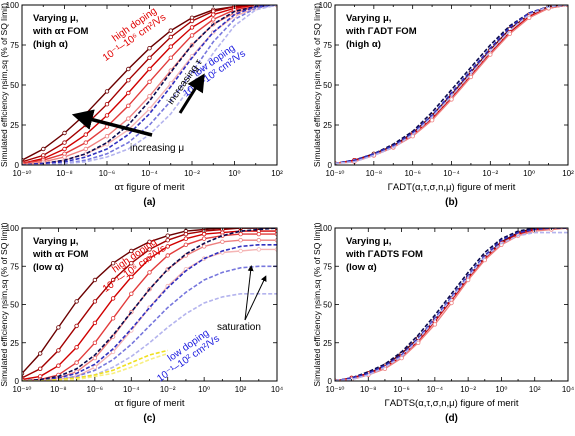  Describe the element at coordinates (384, 254) in the screenshot. I see `panel-annotation-line: with ΓADTS FOM` at that location.